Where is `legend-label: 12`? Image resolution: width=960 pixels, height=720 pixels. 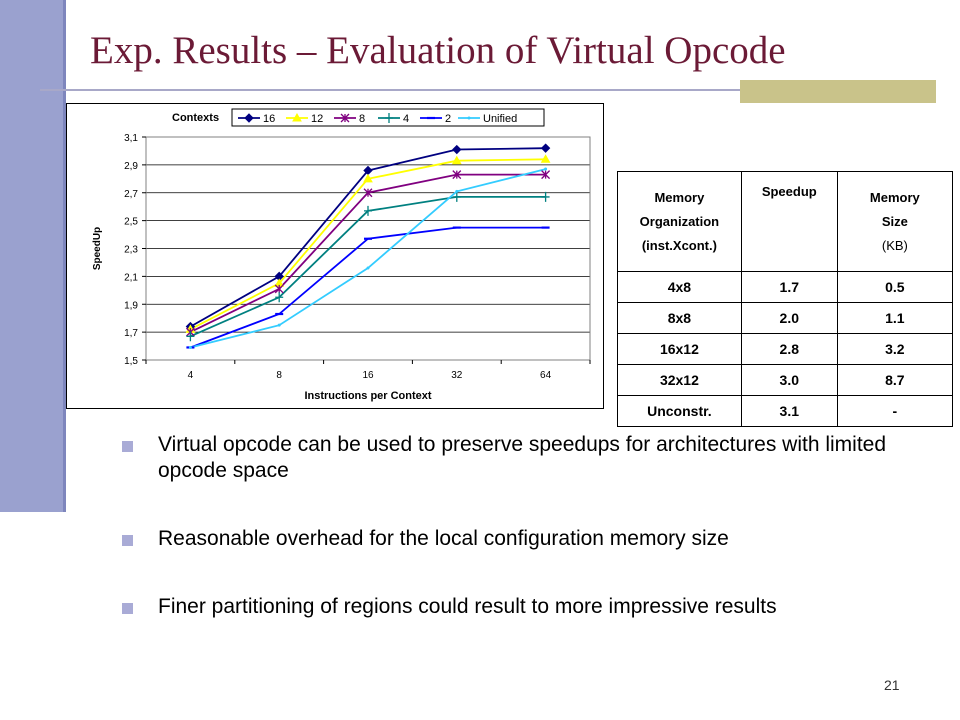 legend-label: 12 is located at coordinates (317, 119).